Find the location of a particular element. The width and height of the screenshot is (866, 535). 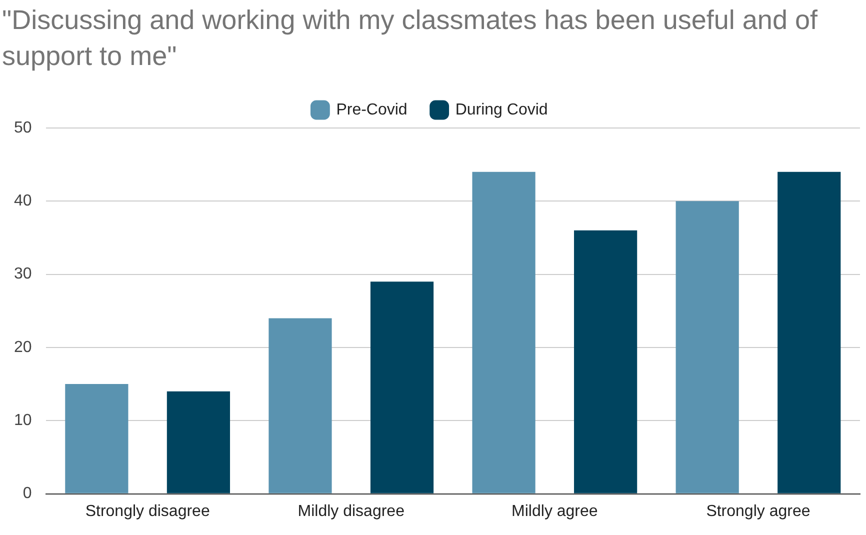

y-tick-label: 50 is located at coordinates (23, 127).